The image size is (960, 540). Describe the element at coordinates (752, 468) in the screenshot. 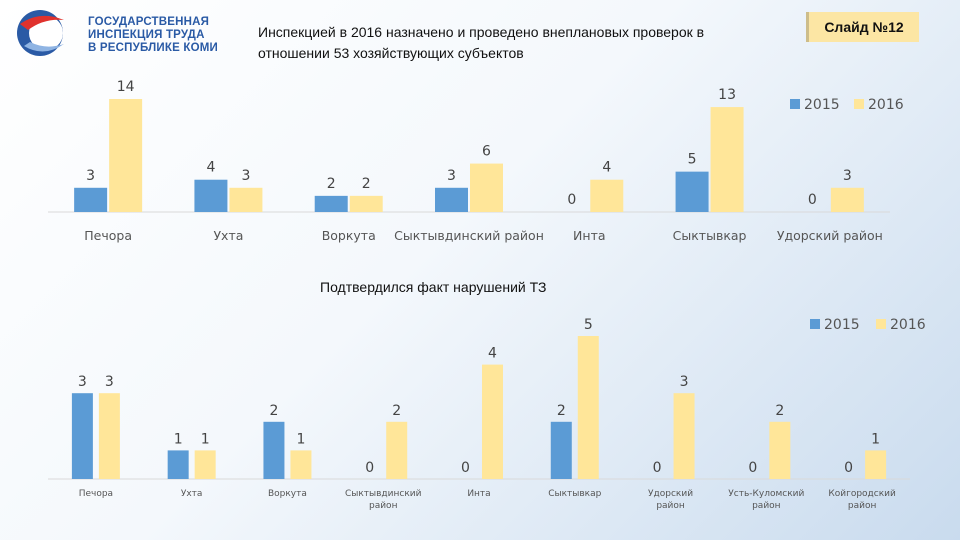

I see `data-label-2015-7: 0` at that location.